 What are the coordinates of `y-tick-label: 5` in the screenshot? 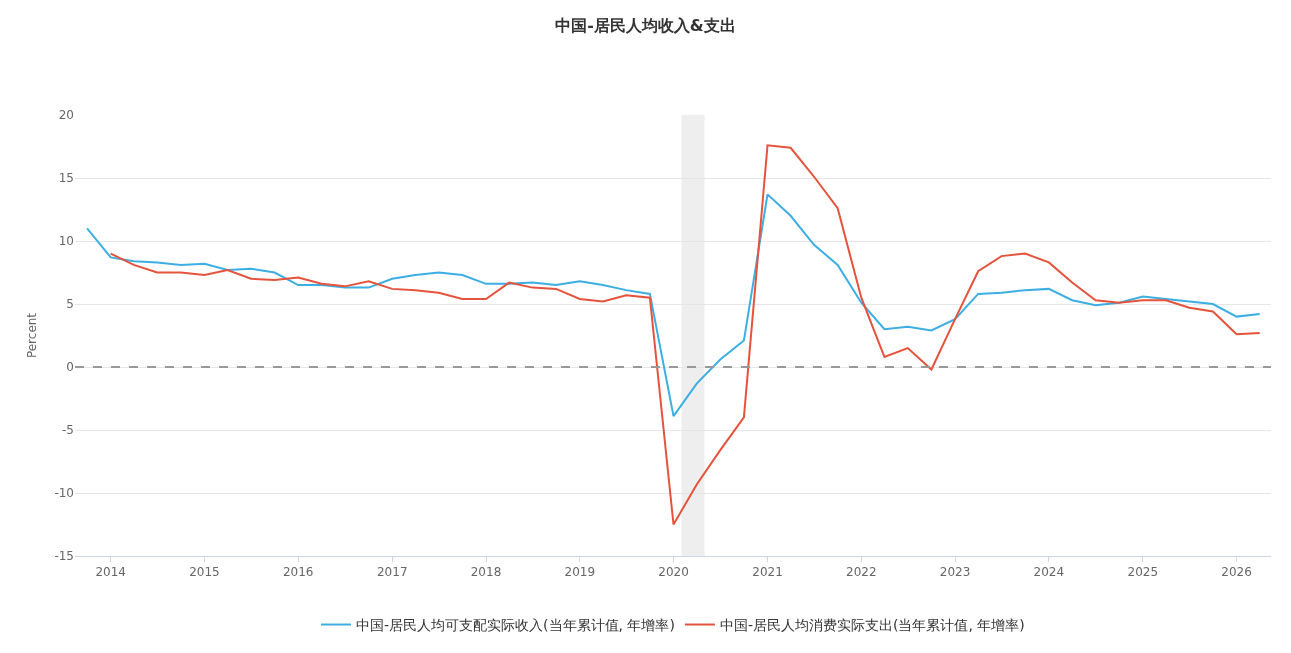 It's located at (70, 304).